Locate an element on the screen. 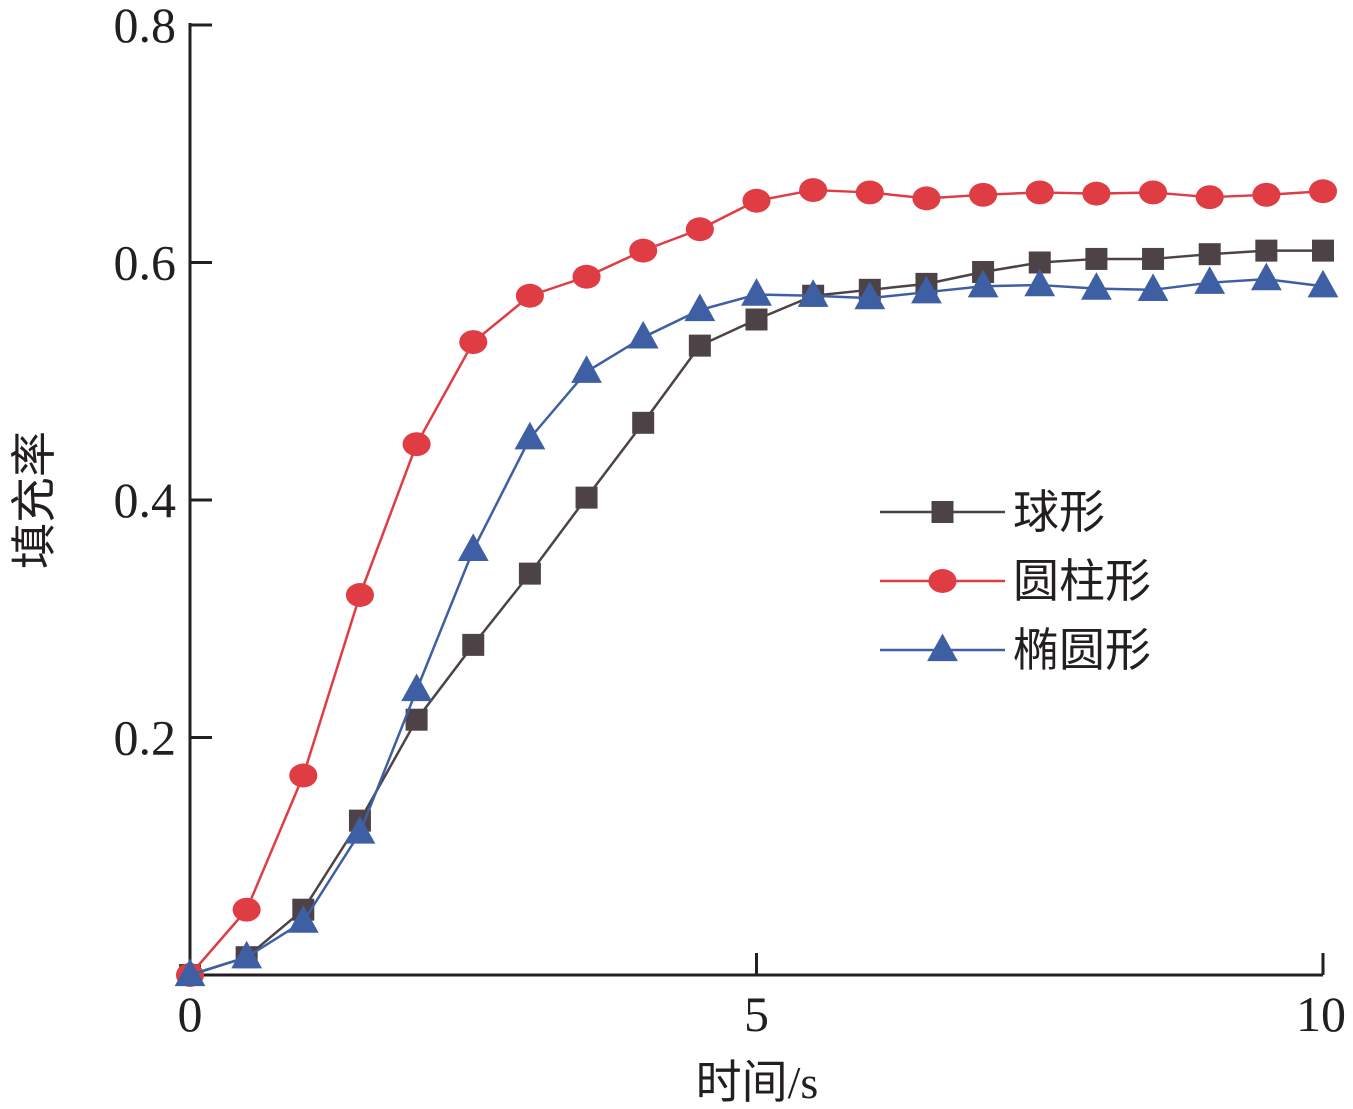 The width and height of the screenshot is (1353, 1109). legend-label: 球形 is located at coordinates (1059, 512).